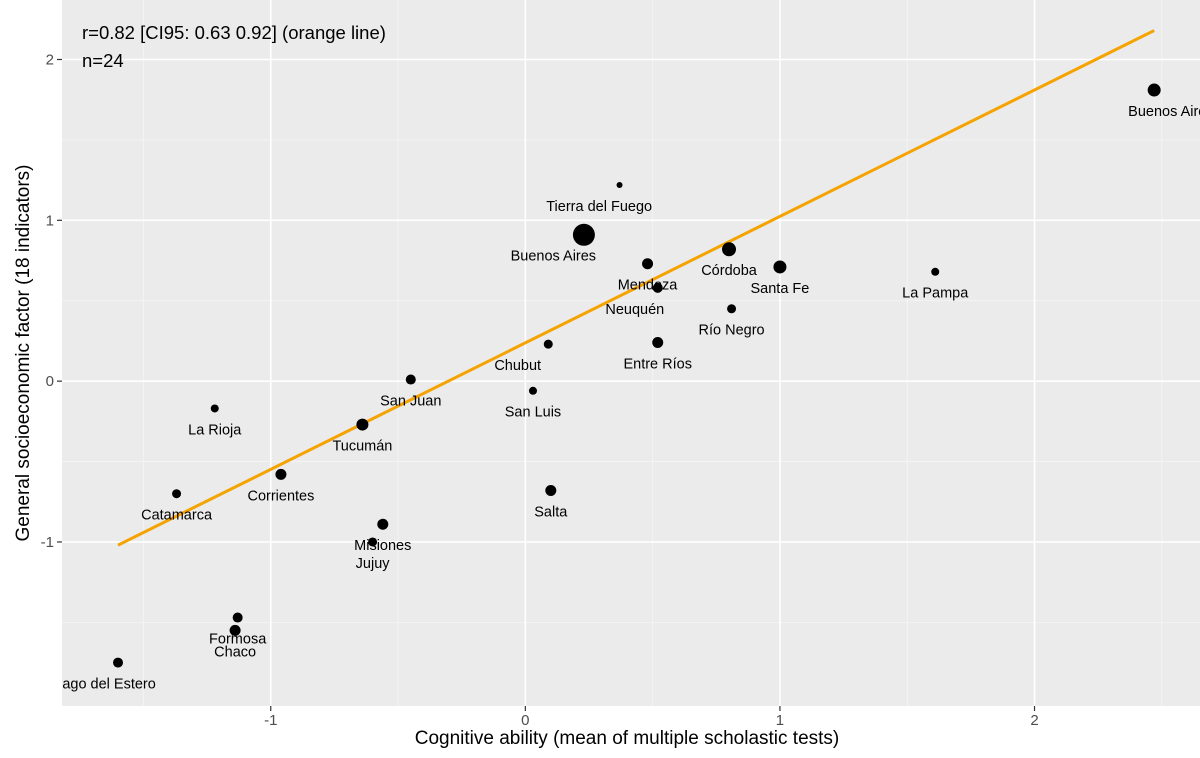 This screenshot has height=758, width=1200. I want to click on sample-size-annotation: n=24, so click(103, 60).